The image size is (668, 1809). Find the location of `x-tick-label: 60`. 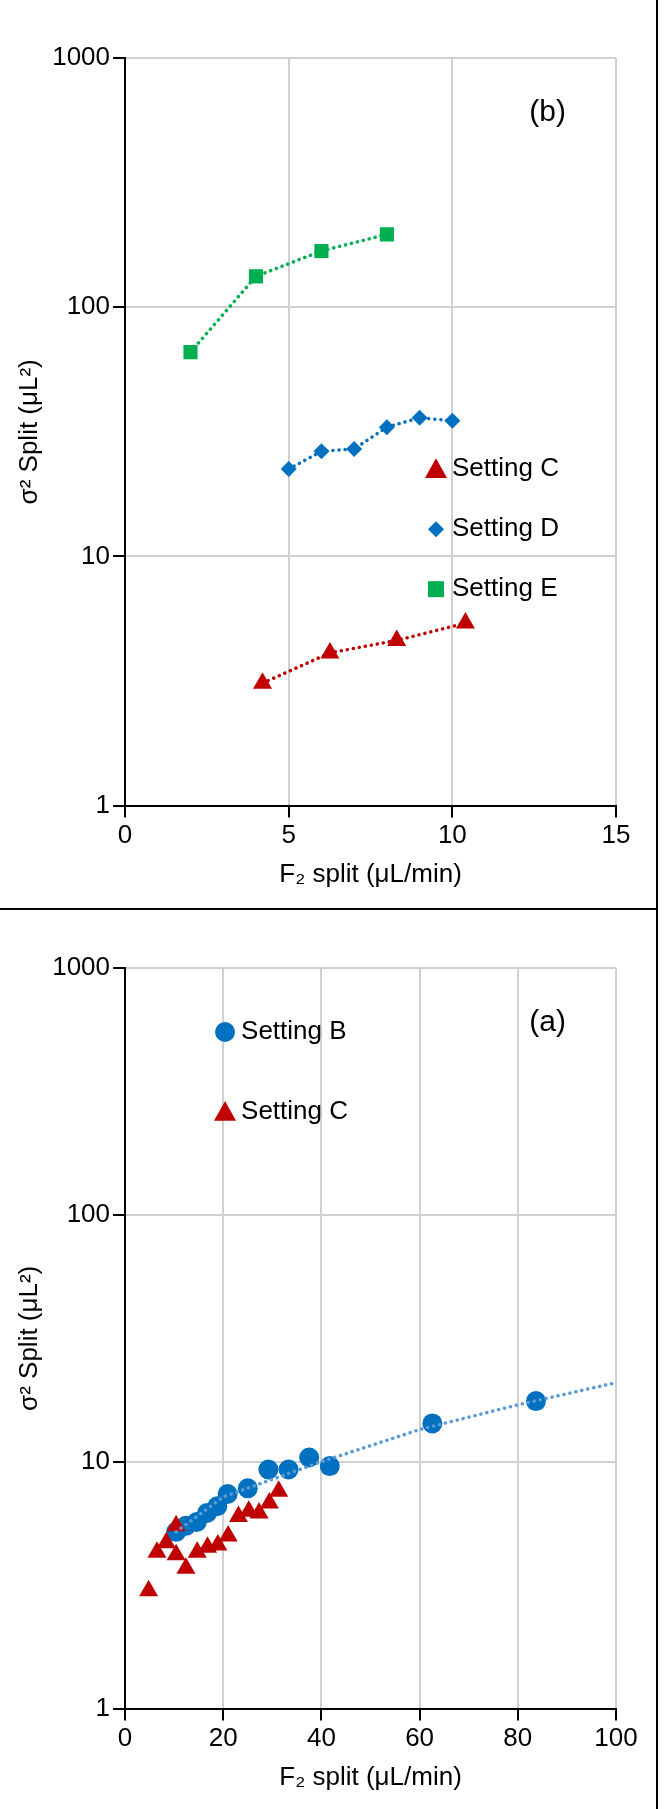

x-tick-label: 60 is located at coordinates (420, 1737).